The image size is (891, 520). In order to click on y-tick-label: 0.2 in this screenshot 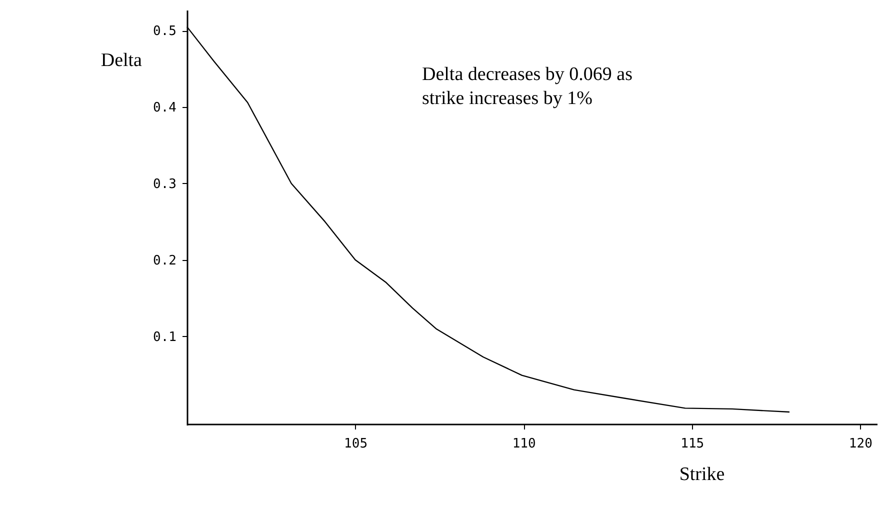, I will do `click(164, 260)`.